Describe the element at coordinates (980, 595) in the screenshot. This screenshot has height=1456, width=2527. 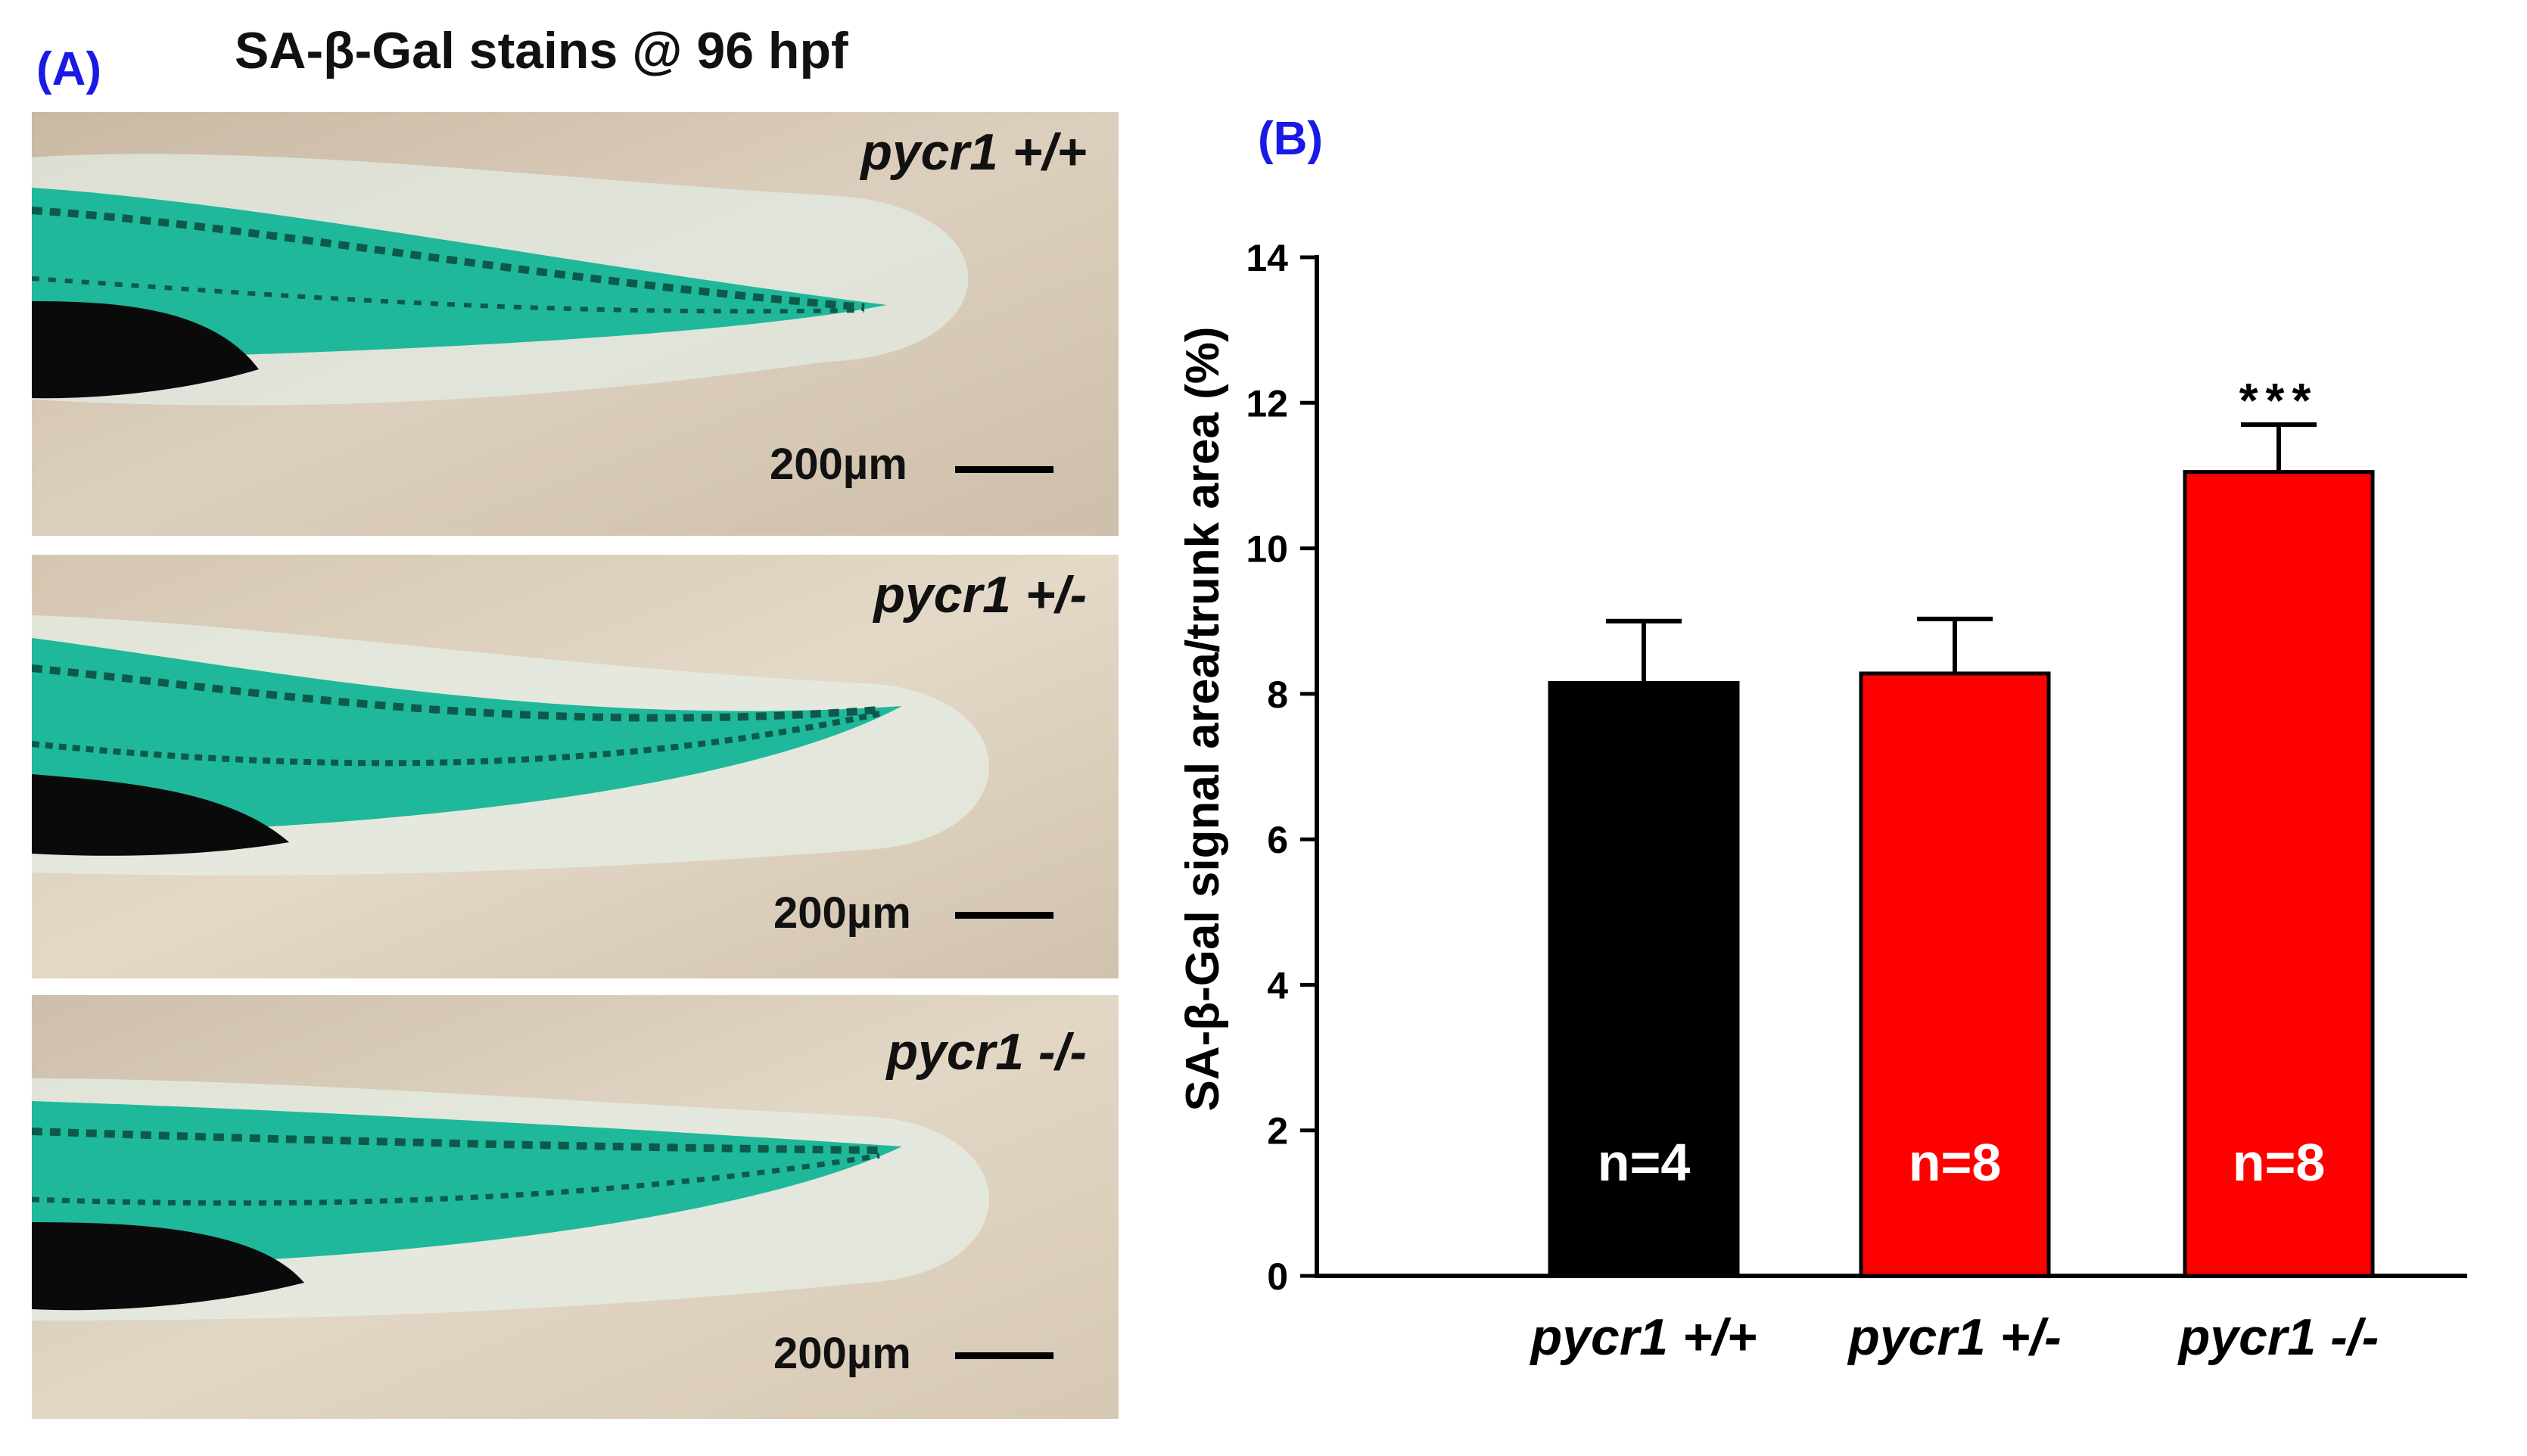
I see `genotype-label: pycr1 +/-` at that location.